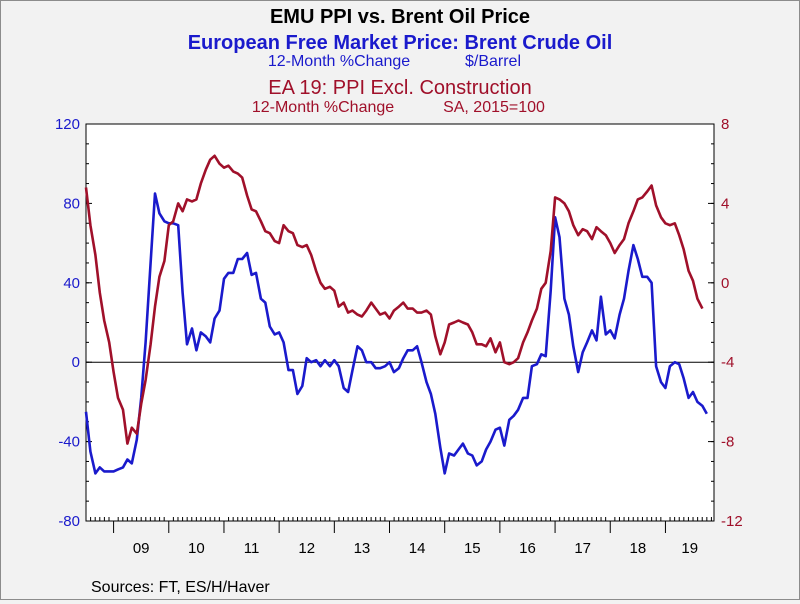 The width and height of the screenshot is (800, 604). I want to click on x-axis-year-label: 16, so click(527, 548).